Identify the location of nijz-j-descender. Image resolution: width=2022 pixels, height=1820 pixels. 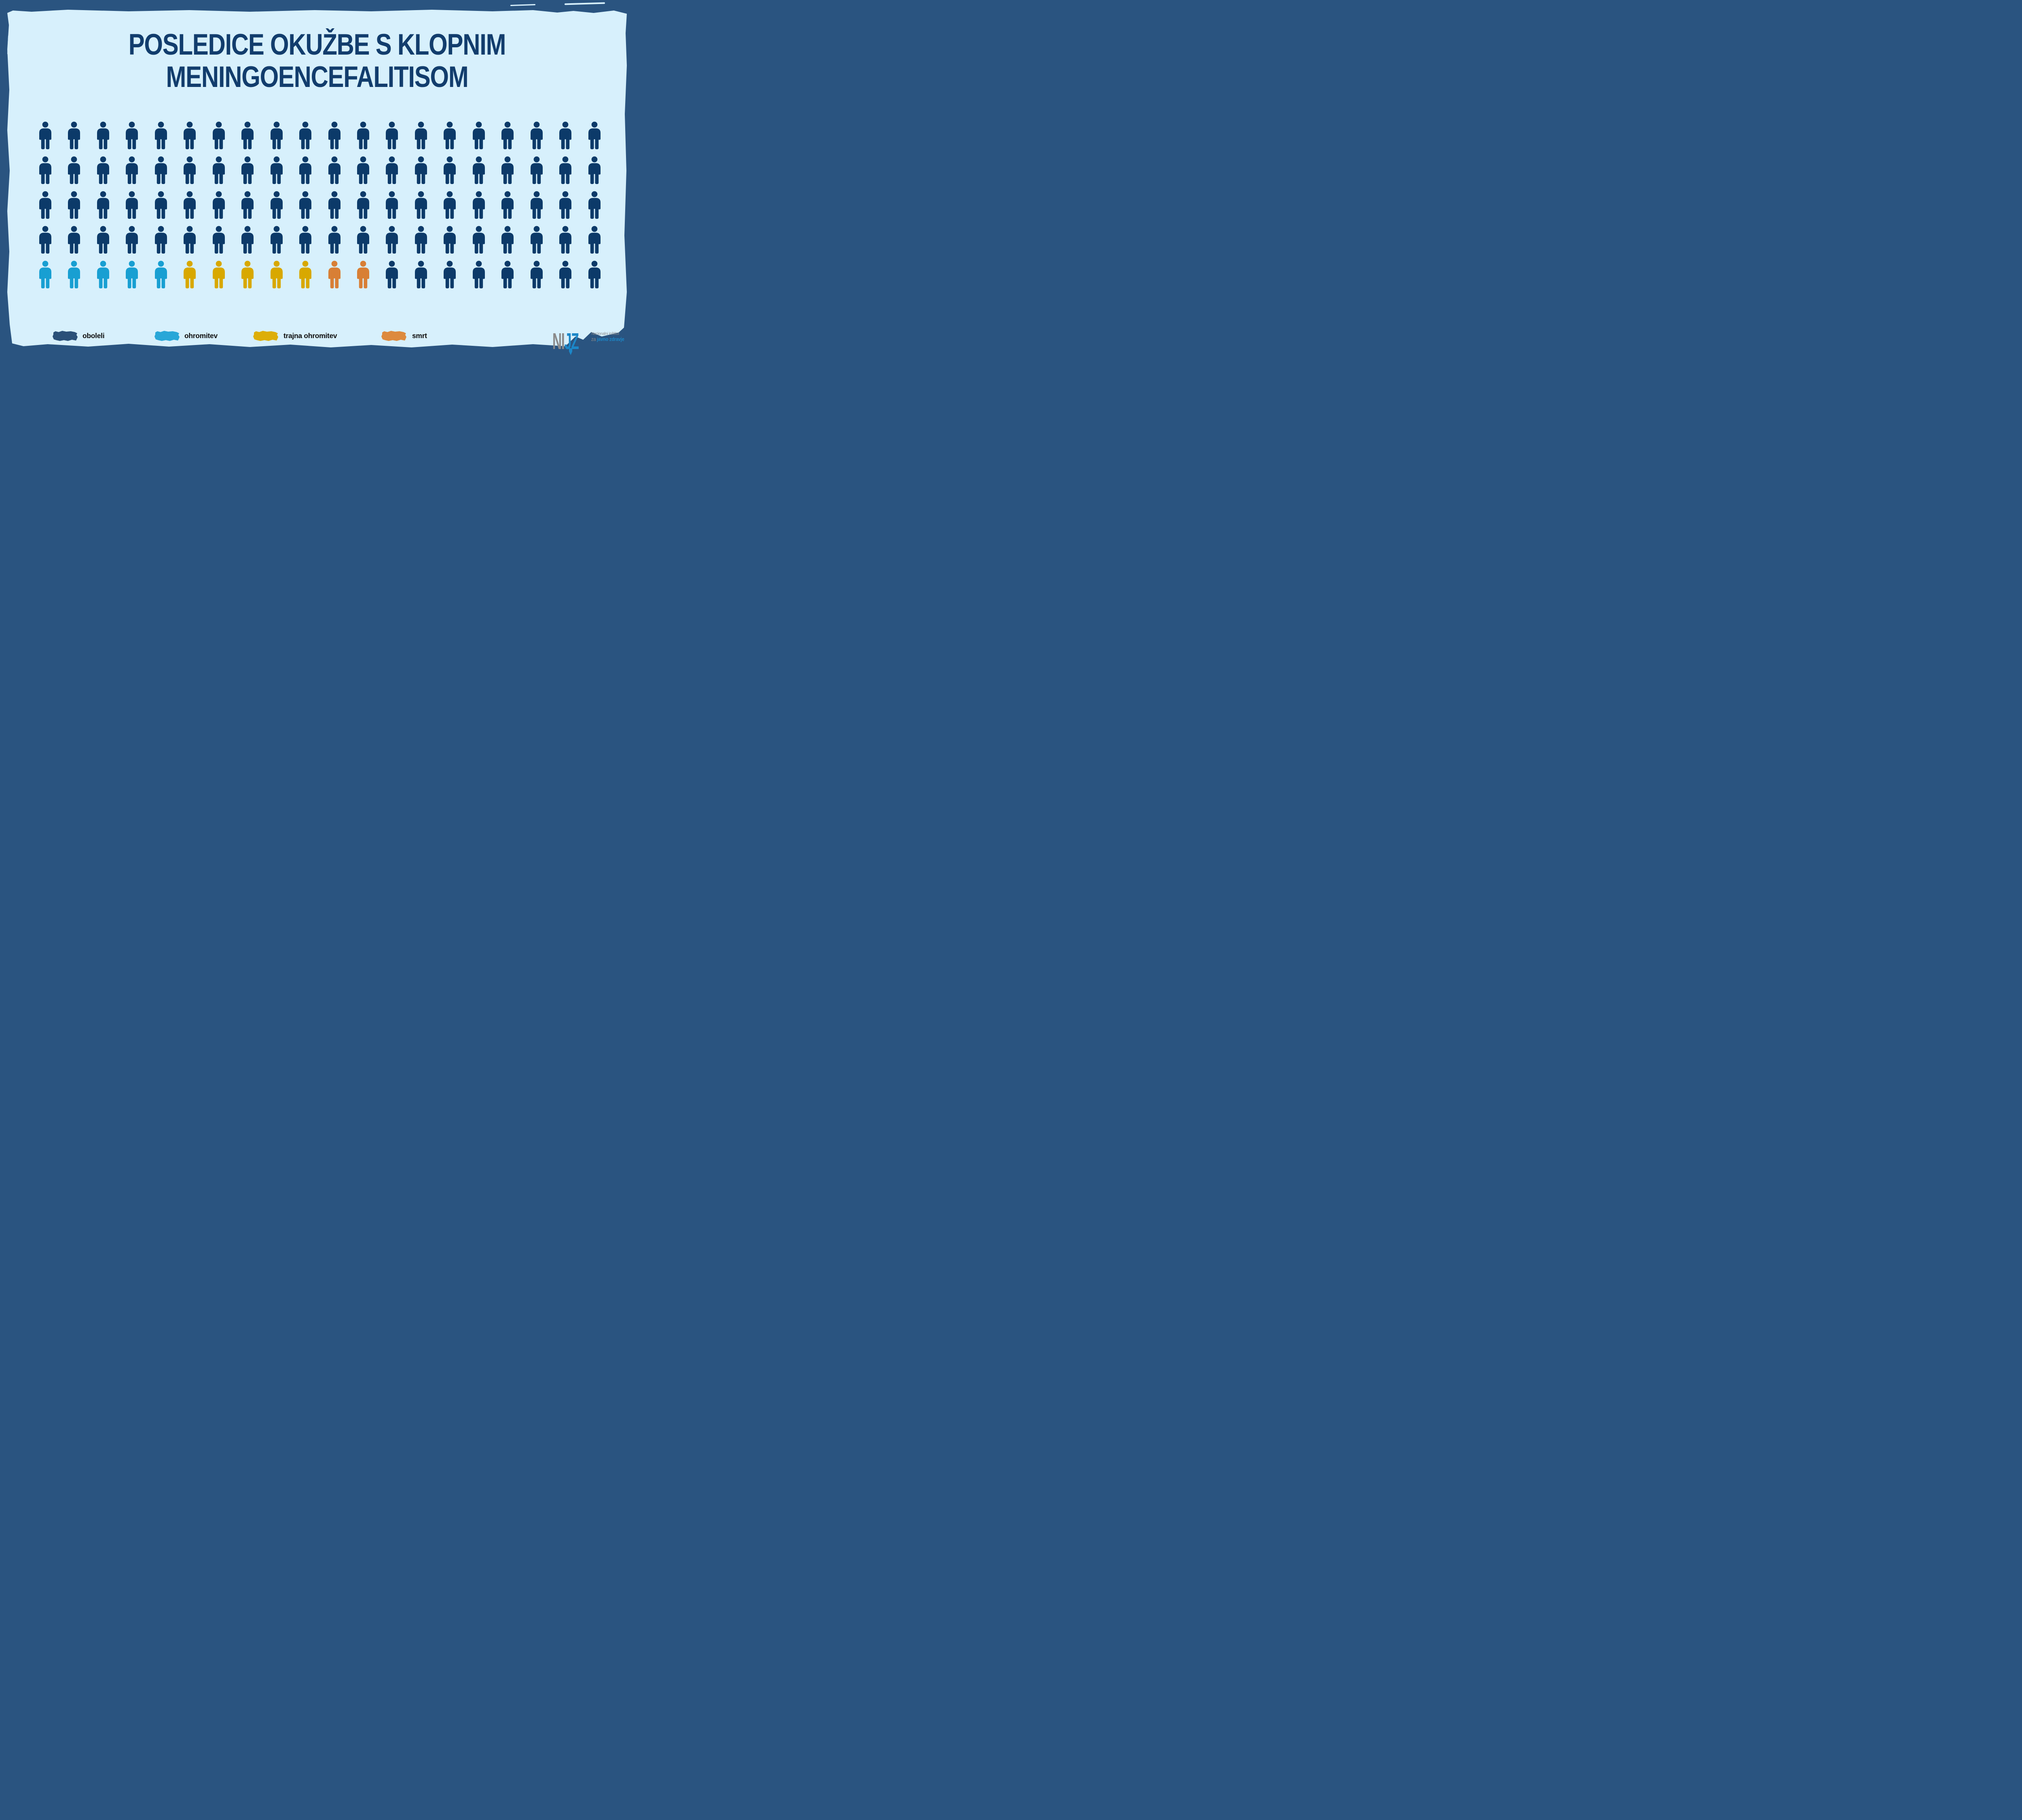
(571, 351).